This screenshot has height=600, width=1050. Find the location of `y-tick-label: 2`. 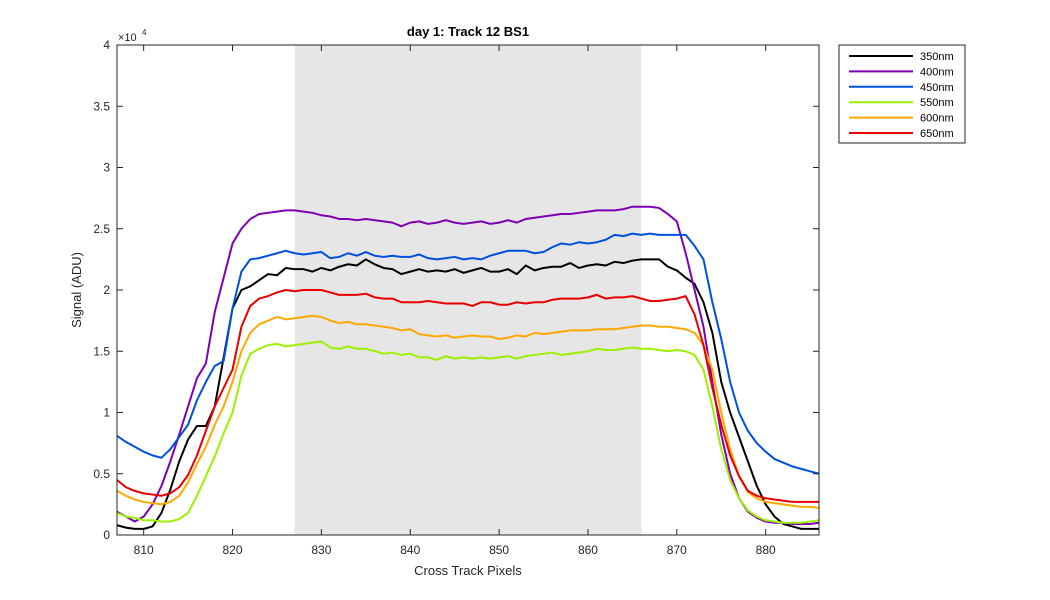

y-tick-label: 2 is located at coordinates (106, 290).